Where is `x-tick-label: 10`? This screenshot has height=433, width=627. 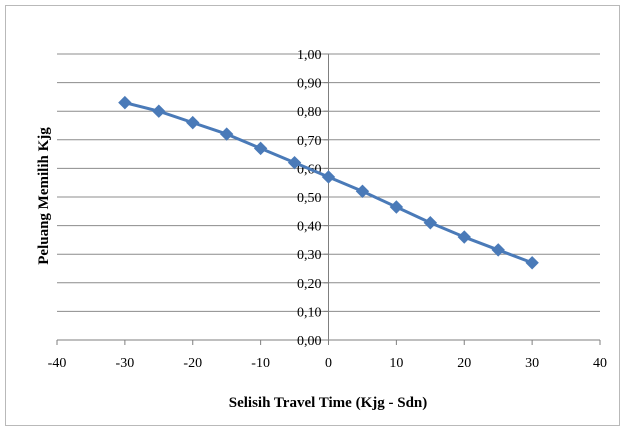 x-tick-label: 10 is located at coordinates (396, 363).